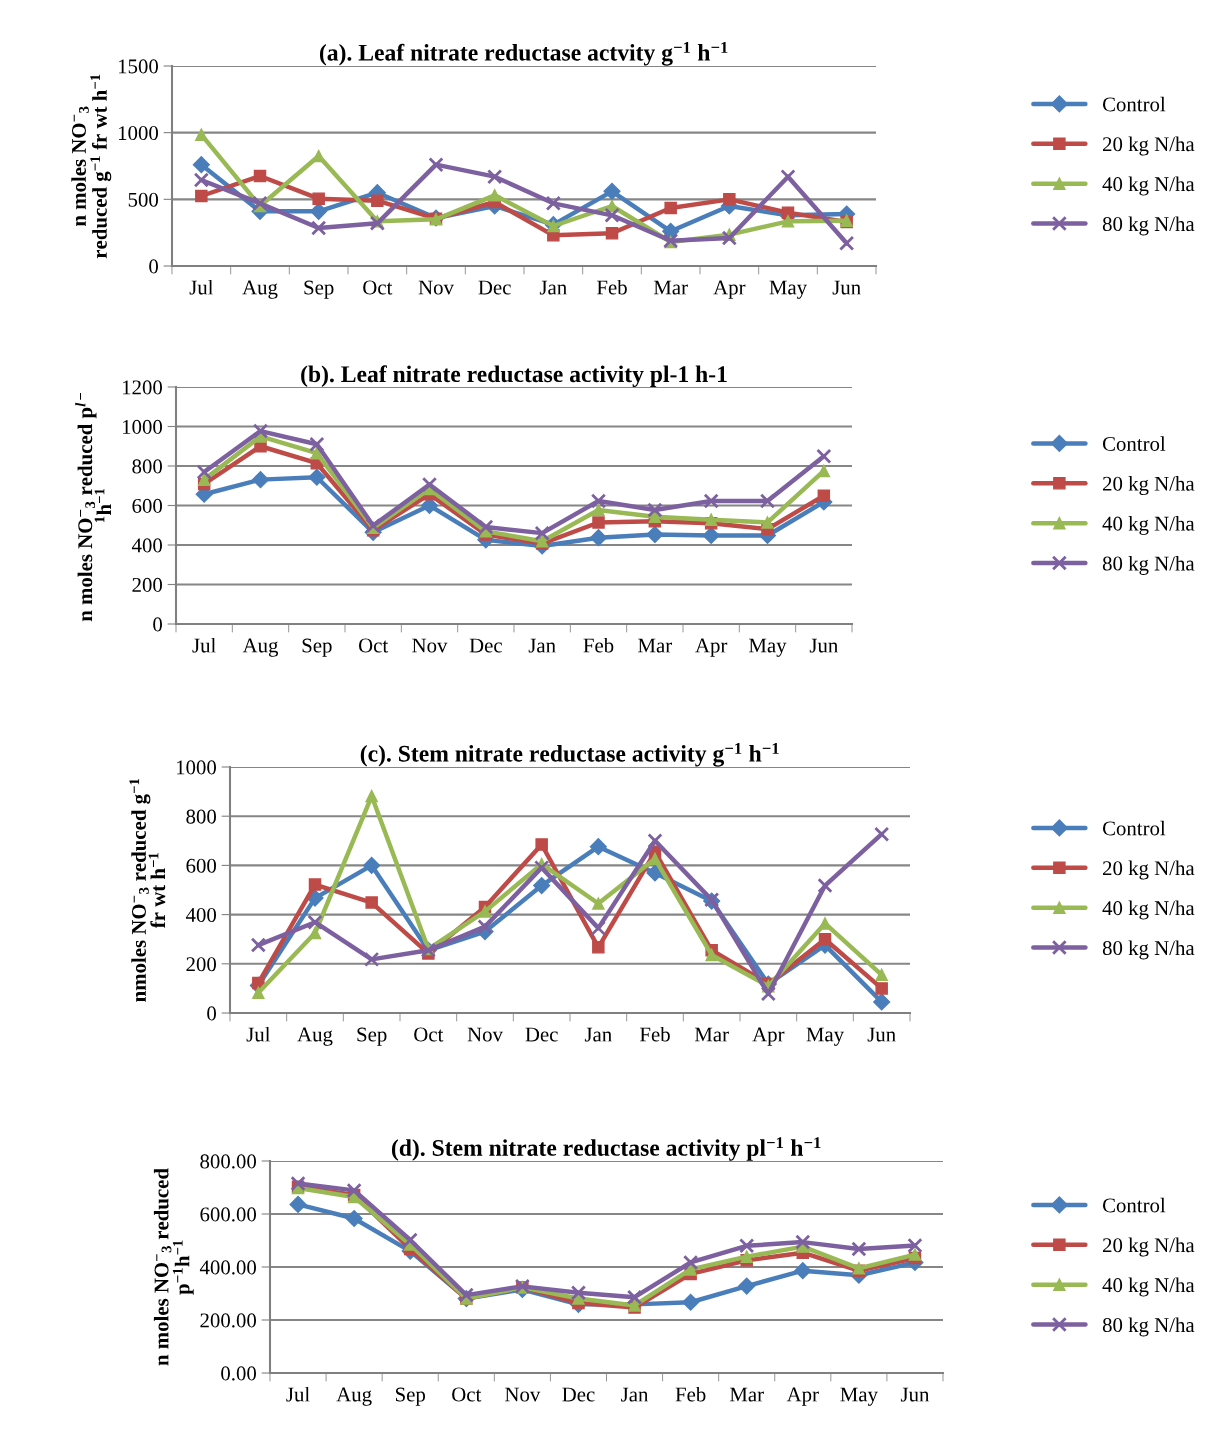  What do you see at coordinates (147, 890) in the screenshot?
I see `text: nmoles NO$^{−}$$_{3}$ reduced g$^{−1}$ fr wt h$^{−1}$` at bounding box center [147, 890].